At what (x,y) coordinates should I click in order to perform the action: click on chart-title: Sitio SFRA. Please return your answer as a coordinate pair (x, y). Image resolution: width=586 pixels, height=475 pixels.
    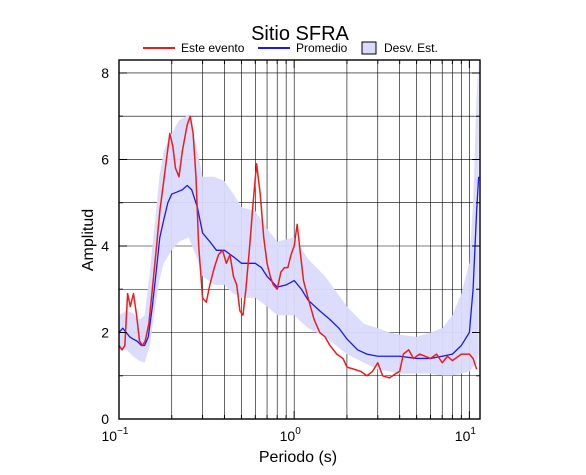
    Looking at the image, I should click on (300, 34).